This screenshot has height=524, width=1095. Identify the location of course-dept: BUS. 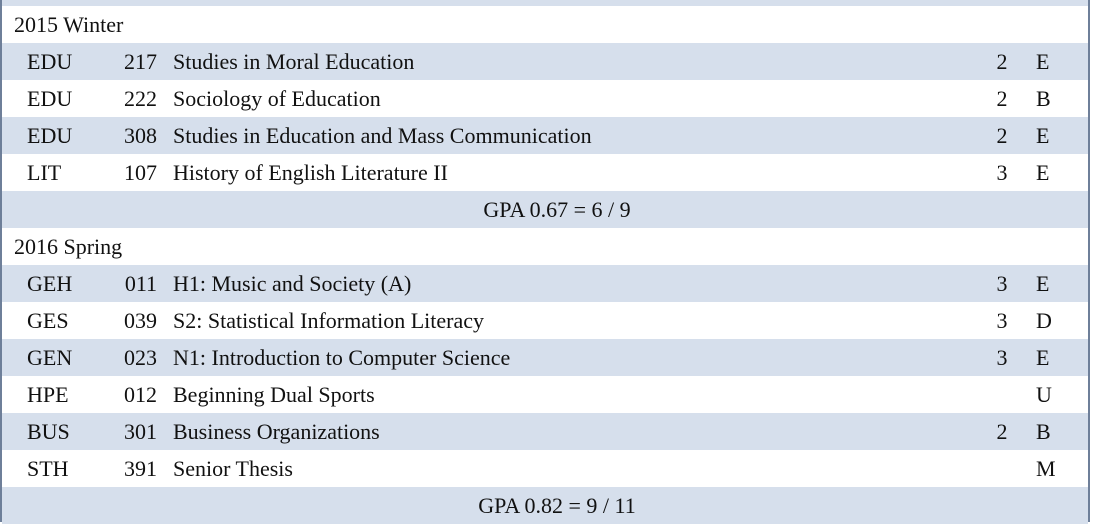
(48, 431).